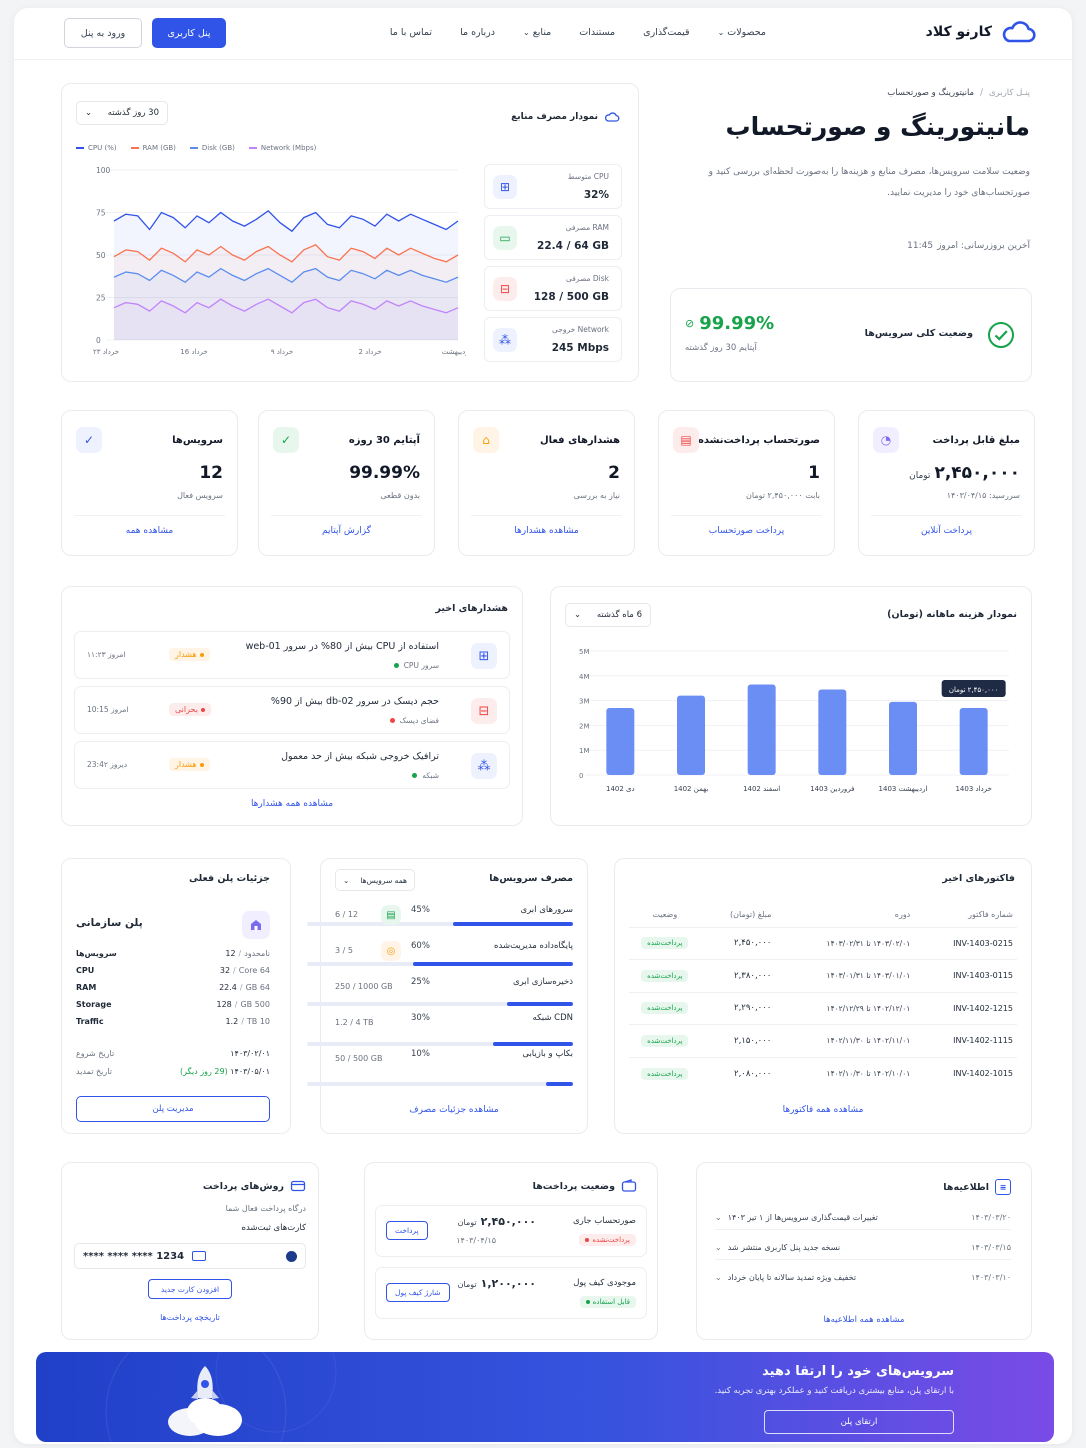 The image size is (1086, 1448). What do you see at coordinates (946, 531) in the screenshot?
I see `stat-link: پرداخت آنلاین` at bounding box center [946, 531].